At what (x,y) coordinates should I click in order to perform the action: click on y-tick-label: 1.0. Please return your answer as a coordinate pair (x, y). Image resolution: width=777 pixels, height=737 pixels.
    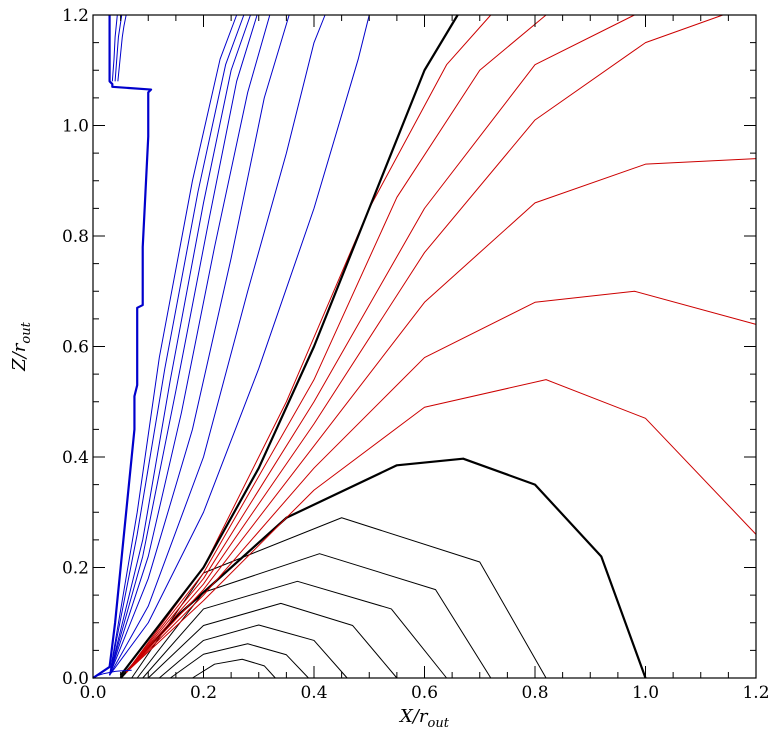
    Looking at the image, I should click on (75, 127).